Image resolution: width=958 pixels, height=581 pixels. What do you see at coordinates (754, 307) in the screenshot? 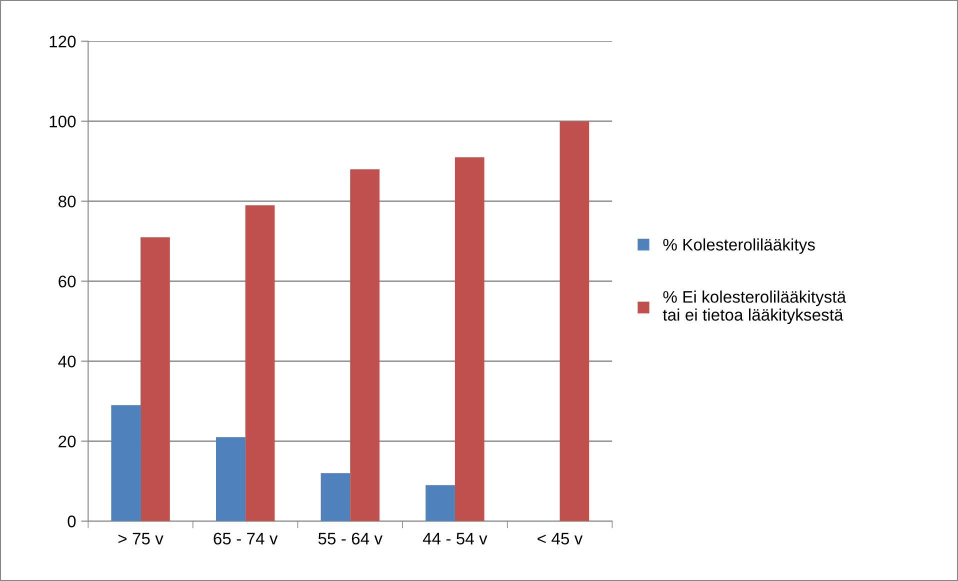
I see `legend-label: % Ei kolesterolilääkitystä tai ei tietoa lääkityksestä` at bounding box center [754, 307].